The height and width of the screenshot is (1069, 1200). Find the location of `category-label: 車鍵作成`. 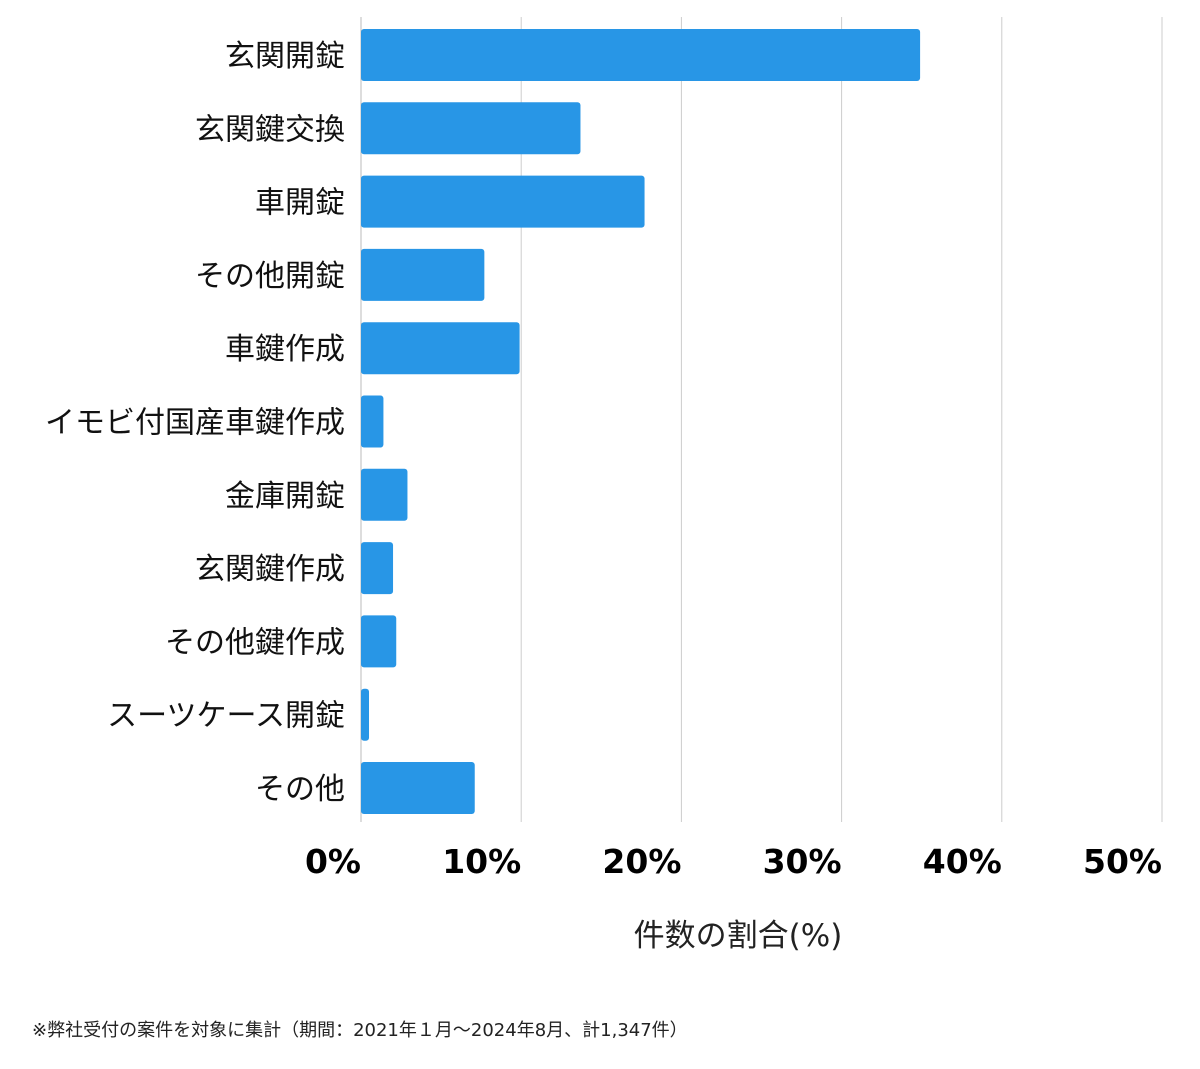

category-label: 車鍵作成 is located at coordinates (285, 349).